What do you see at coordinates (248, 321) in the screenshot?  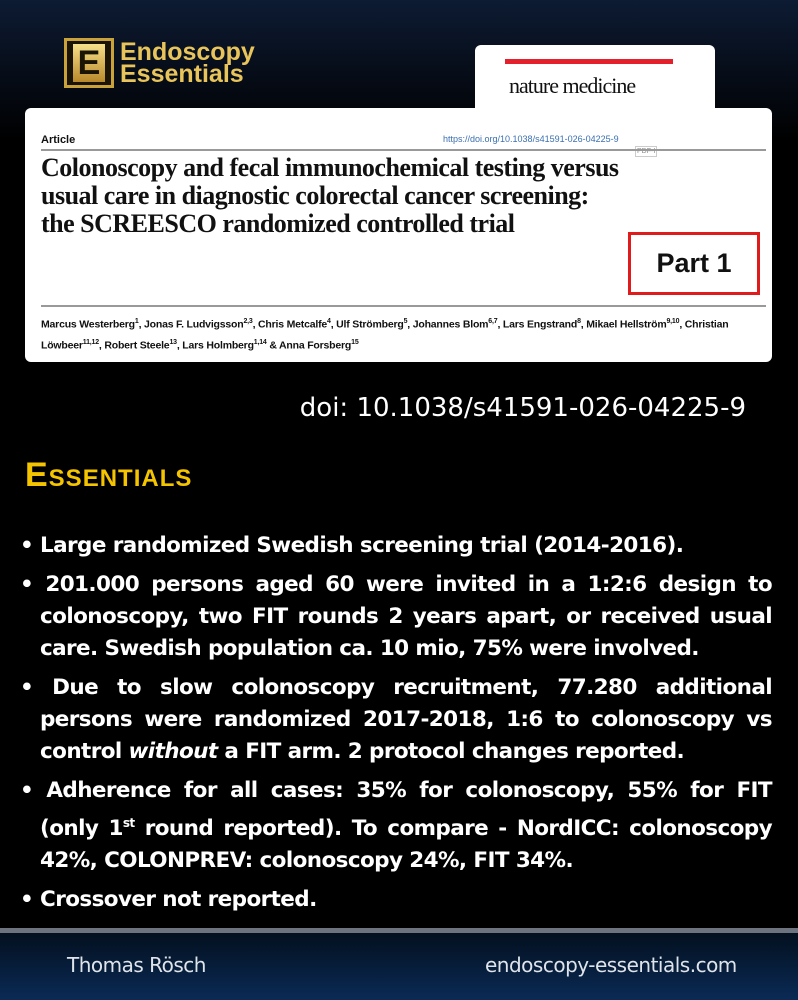 I see `author-affiliation: 2,3` at bounding box center [248, 321].